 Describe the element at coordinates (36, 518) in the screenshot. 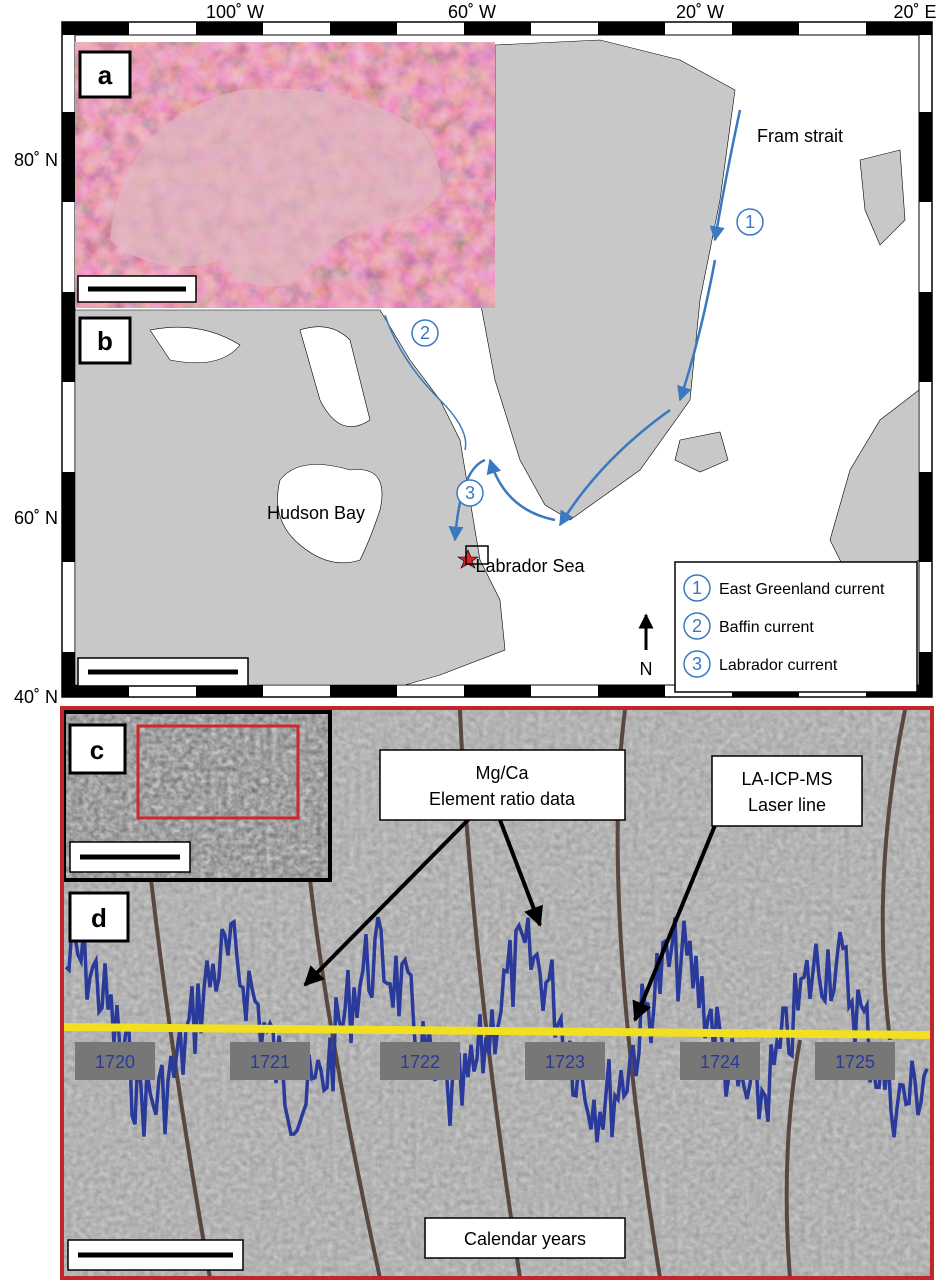

I see `lat-label: 60˚ N` at that location.